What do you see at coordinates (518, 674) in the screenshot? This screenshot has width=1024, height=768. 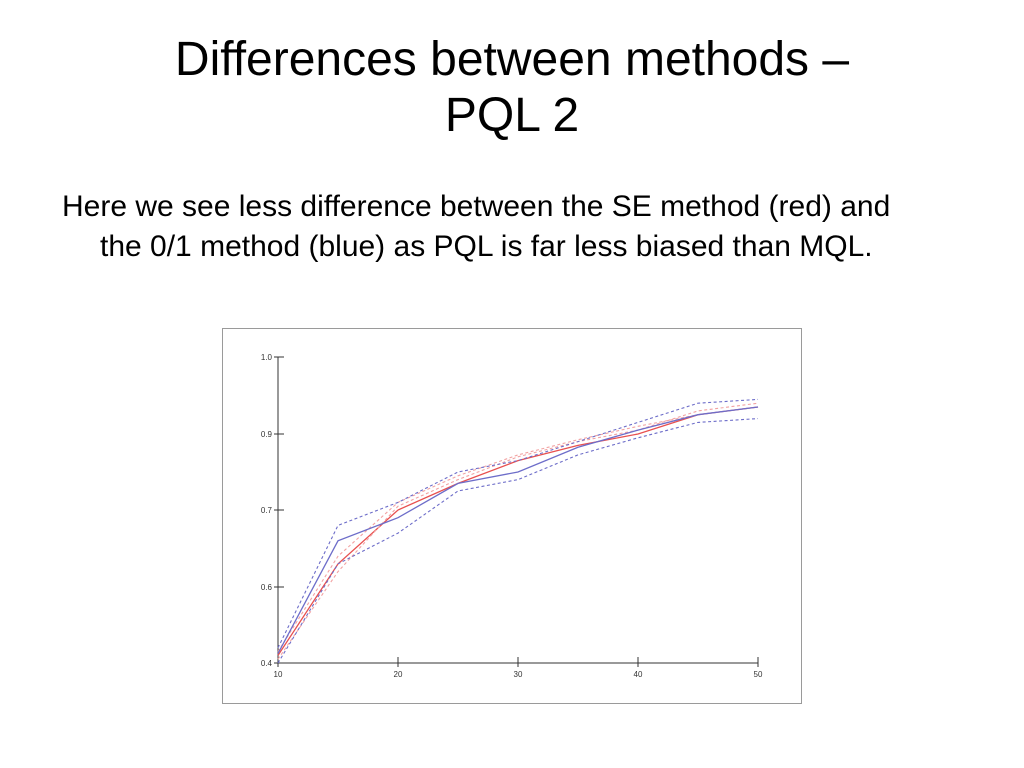 I see `x-tick-label: 30` at bounding box center [518, 674].